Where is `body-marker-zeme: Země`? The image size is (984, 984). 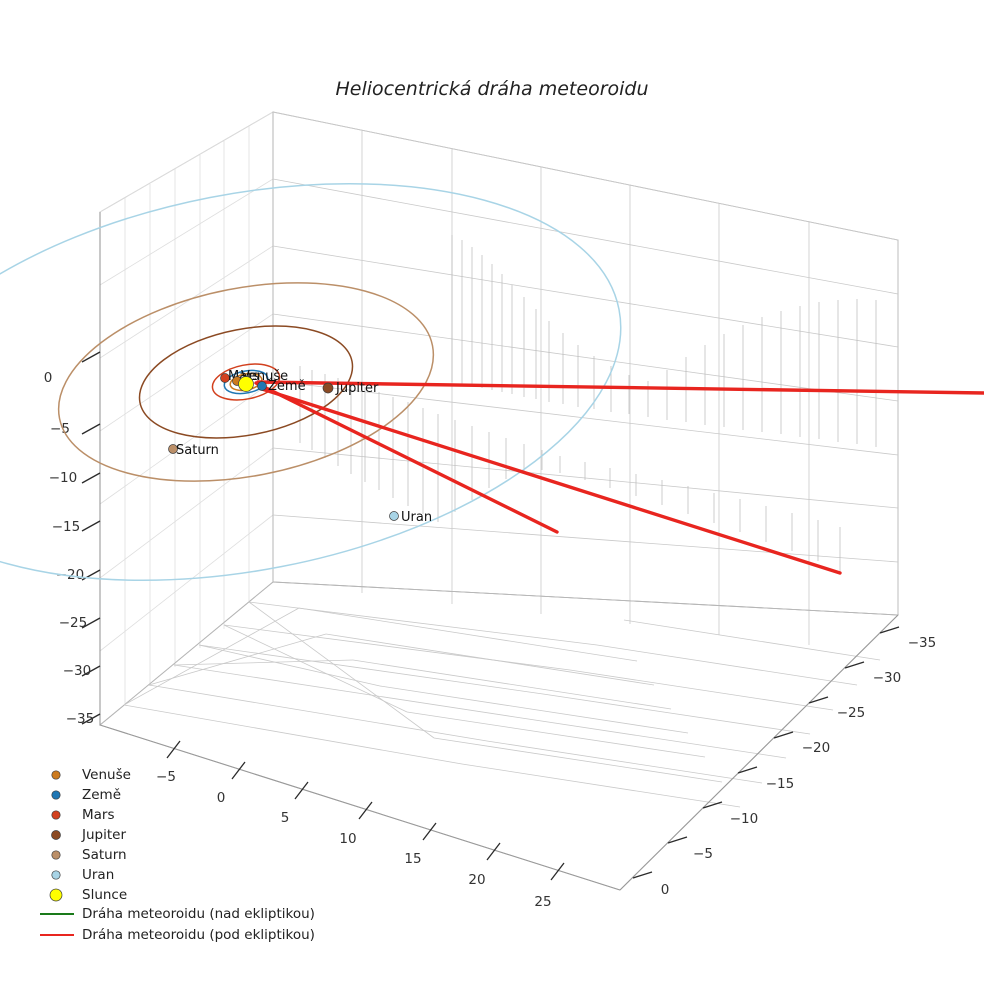 body-marker-zeme: Země is located at coordinates (281, 386).